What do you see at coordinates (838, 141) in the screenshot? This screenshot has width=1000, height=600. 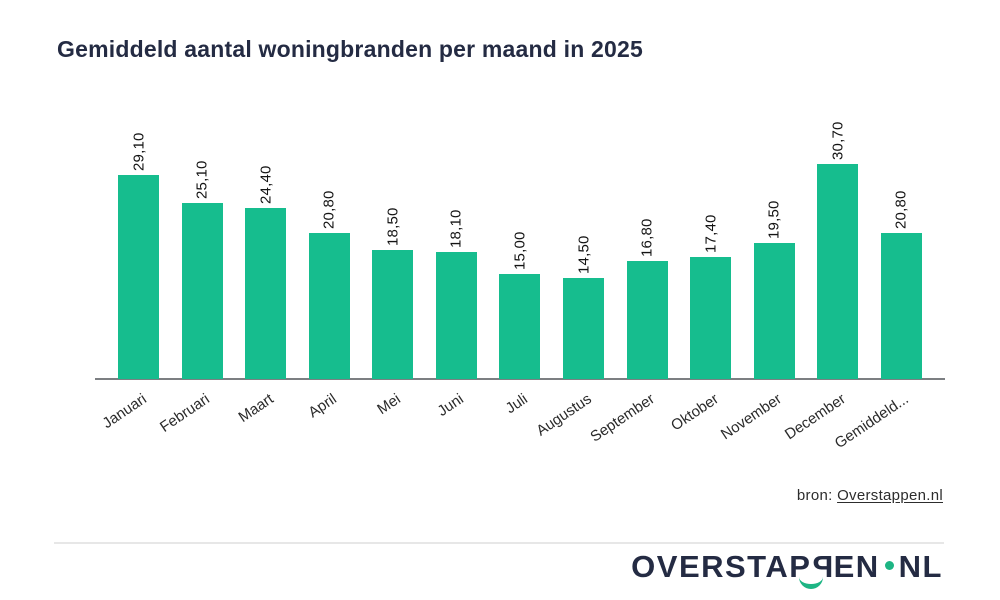 I see `value-label: 30,70` at bounding box center [838, 141].